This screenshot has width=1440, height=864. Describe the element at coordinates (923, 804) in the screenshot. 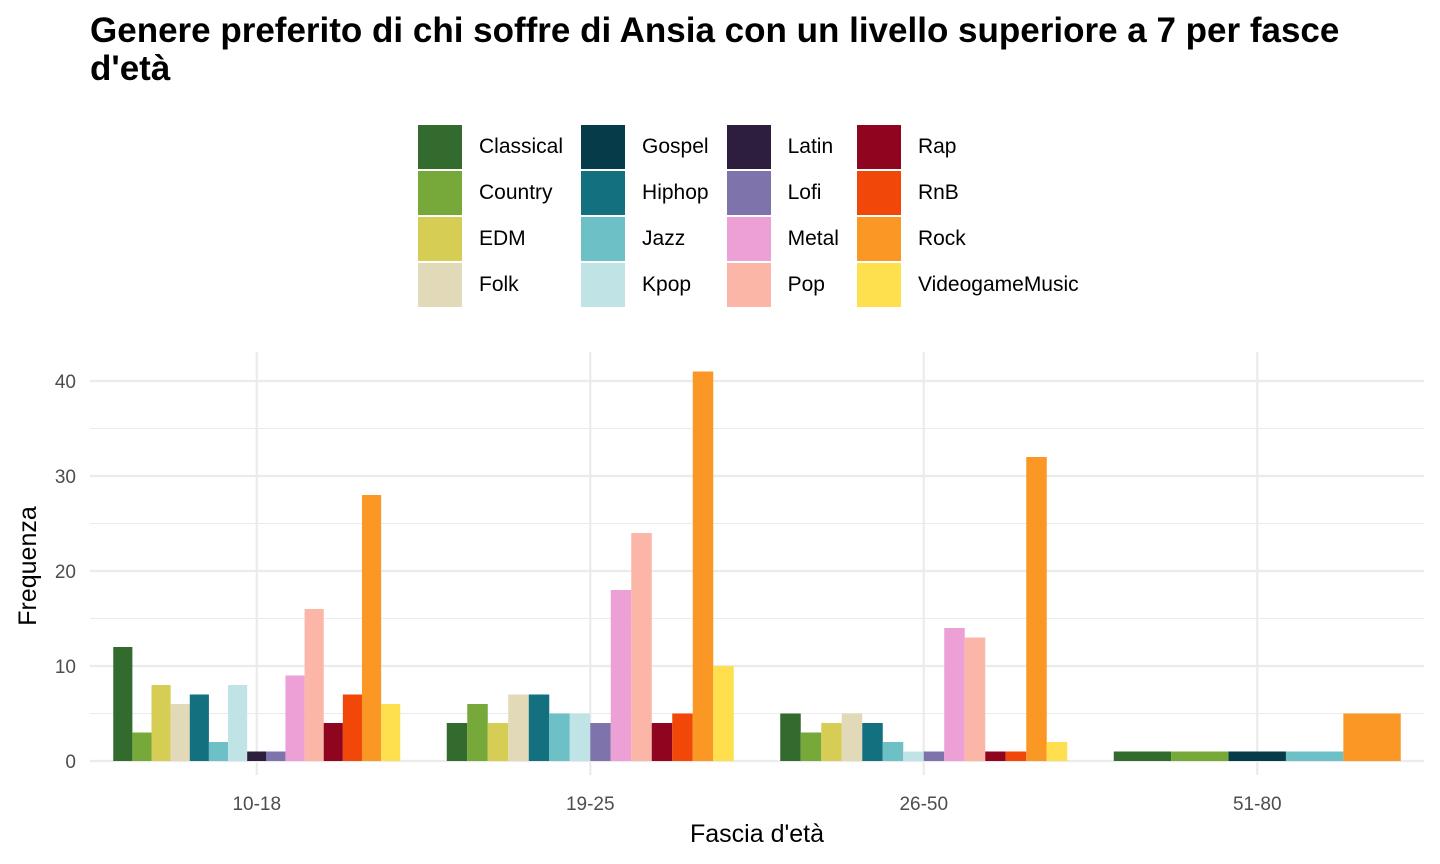

I see `x-tick-label: 26-50` at that location.